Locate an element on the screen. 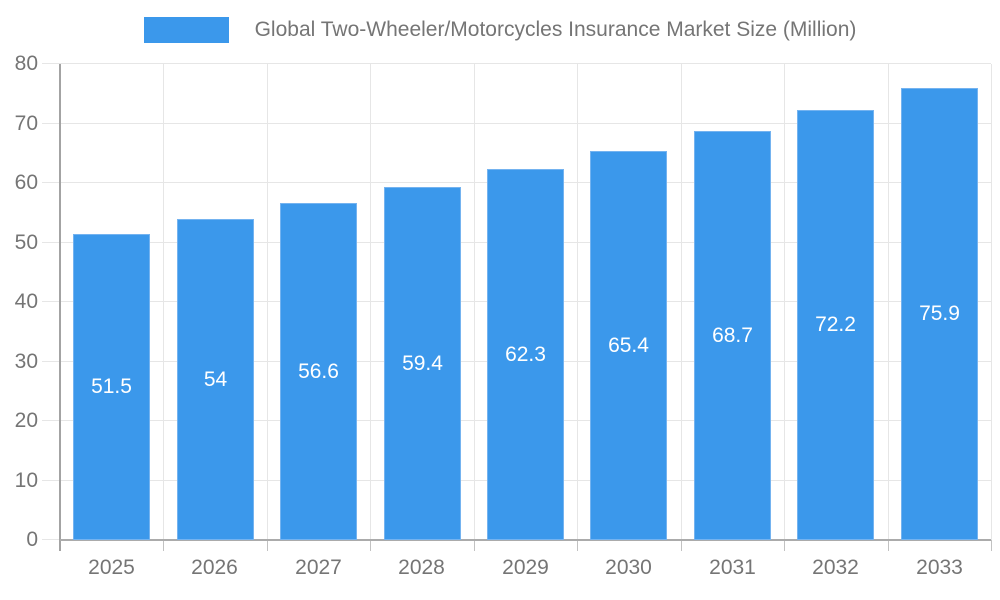 The height and width of the screenshot is (600, 1000). x-axis-category-label: 2026 is located at coordinates (214, 567).